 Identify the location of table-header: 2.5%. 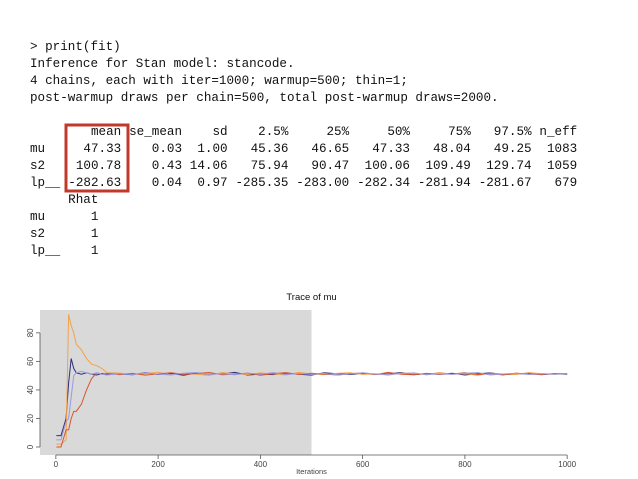
(273, 132).